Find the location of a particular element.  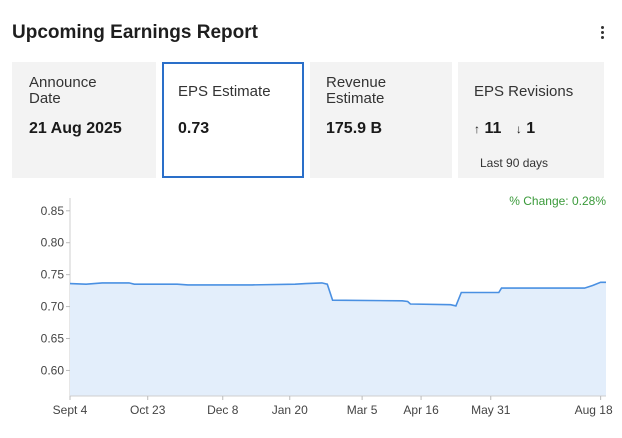

y-tick-label: 0.60 is located at coordinates (53, 370).